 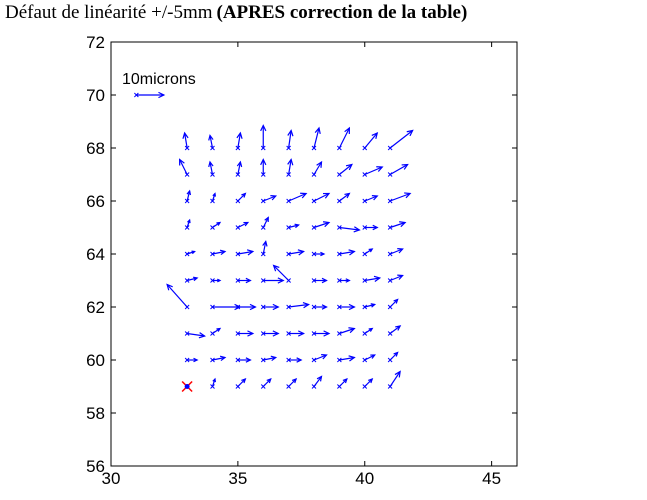 I want to click on y-tick-label: 60, so click(x=95, y=360).